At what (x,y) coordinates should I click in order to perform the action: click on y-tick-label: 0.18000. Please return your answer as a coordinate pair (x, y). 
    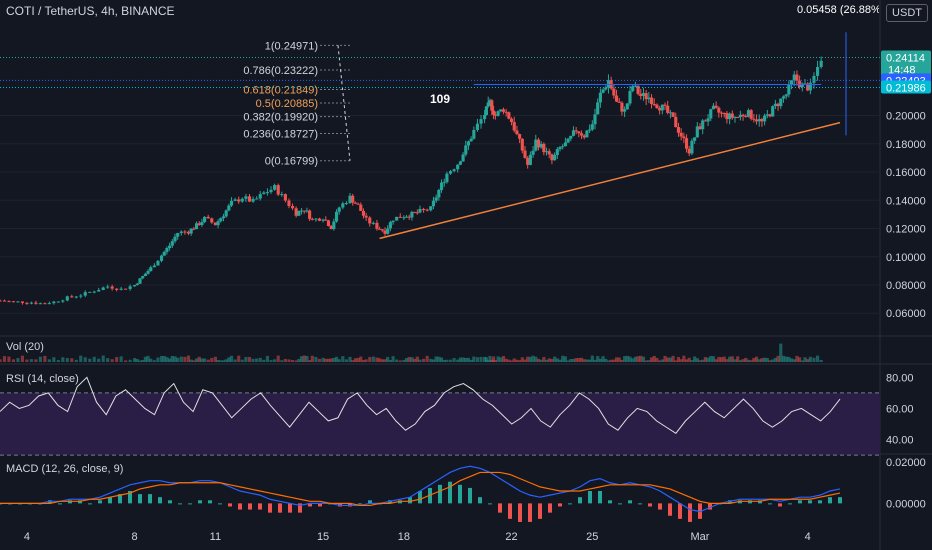
    Looking at the image, I should click on (906, 145).